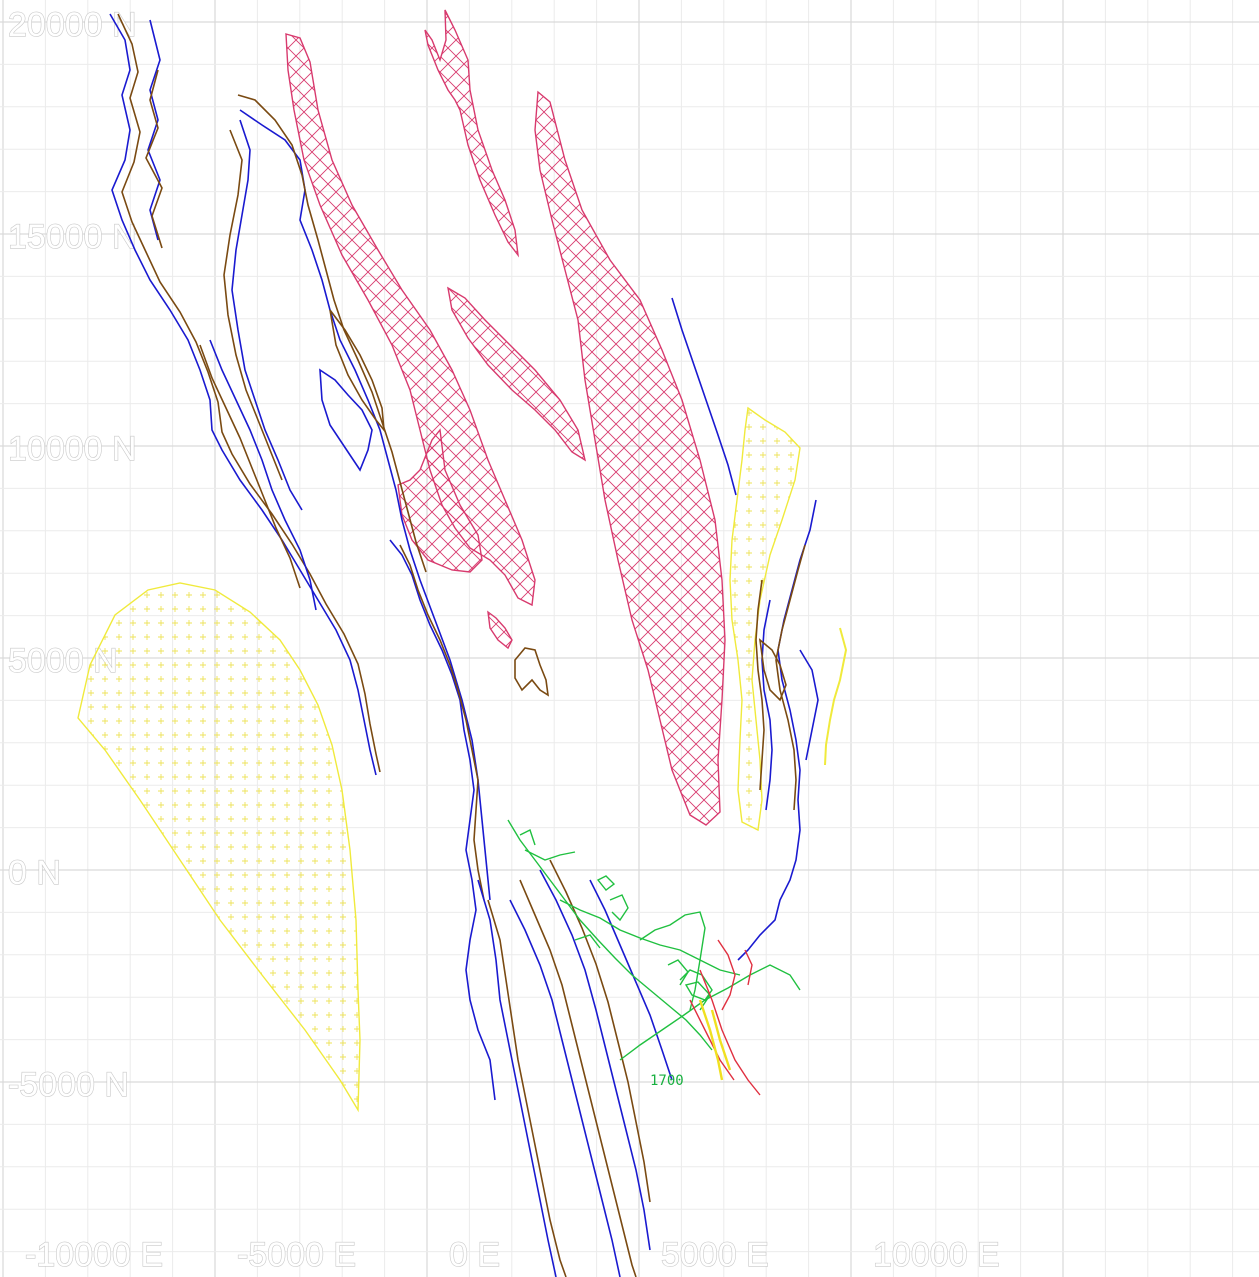  I want to click on workings-red-stopes, so click(730, 1017).